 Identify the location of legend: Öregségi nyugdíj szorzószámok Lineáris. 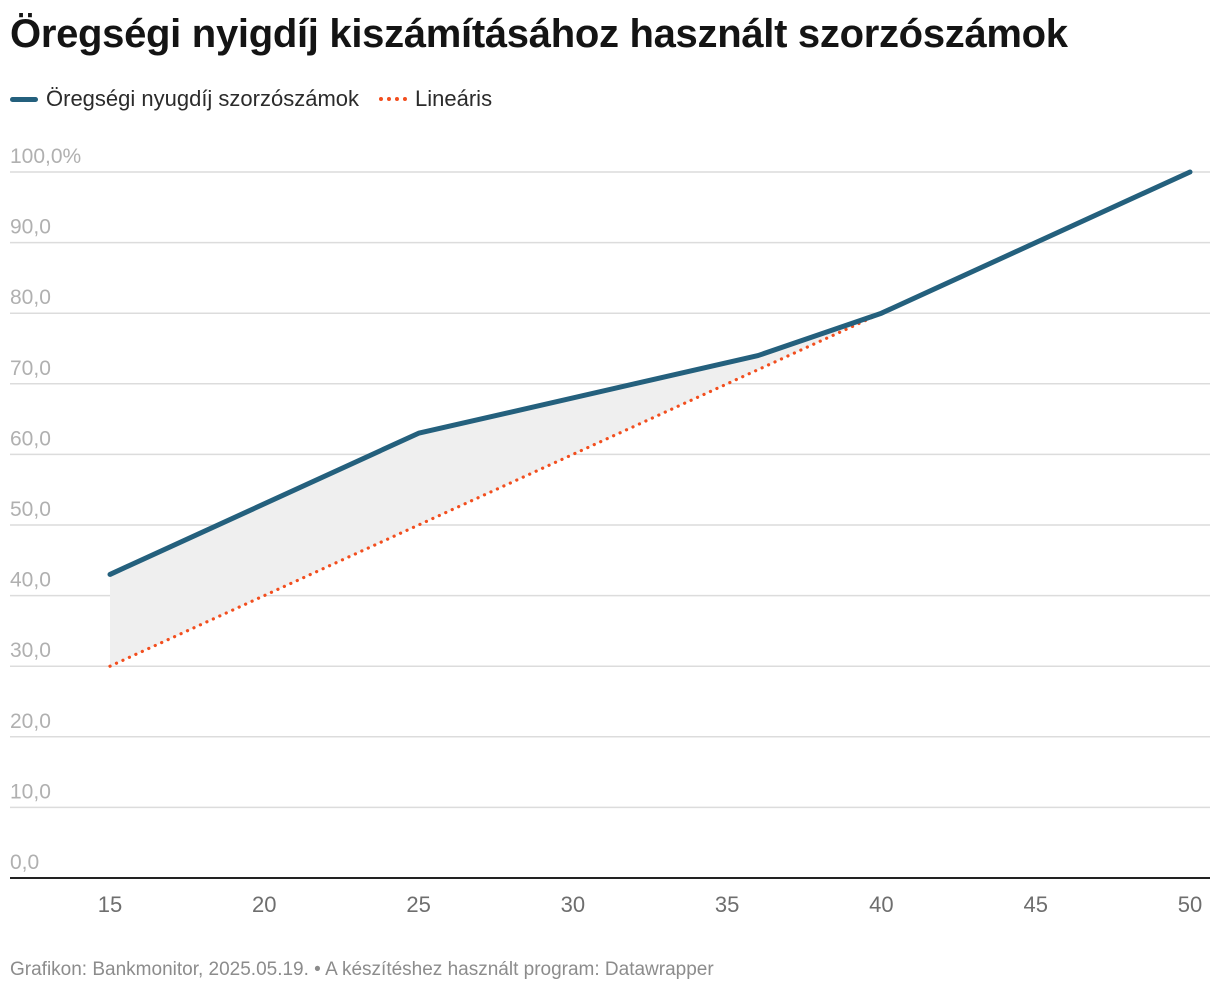
(261, 99).